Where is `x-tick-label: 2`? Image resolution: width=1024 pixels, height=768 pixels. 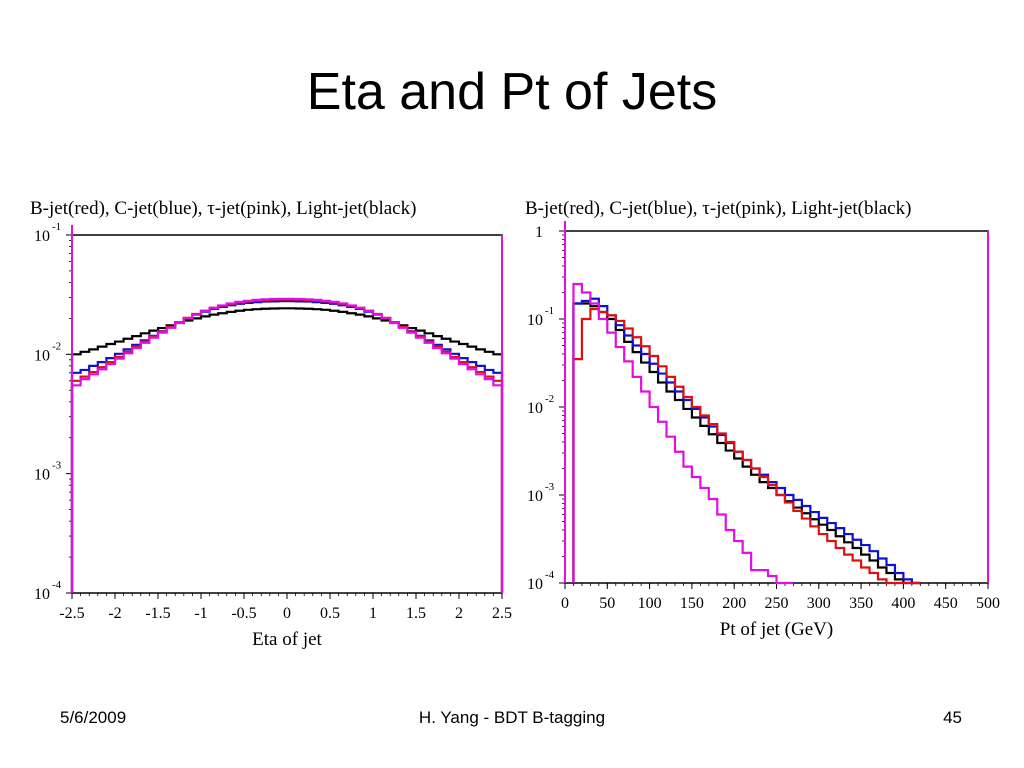
x-tick-label: 2 is located at coordinates (459, 613).